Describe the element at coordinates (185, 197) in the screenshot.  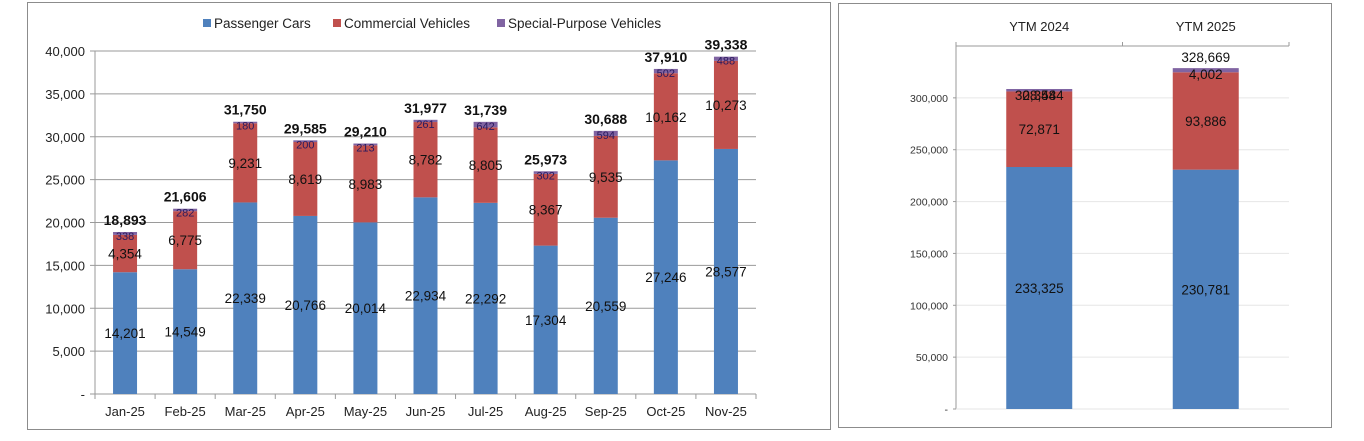
I see `data-label-total: 21,606` at that location.